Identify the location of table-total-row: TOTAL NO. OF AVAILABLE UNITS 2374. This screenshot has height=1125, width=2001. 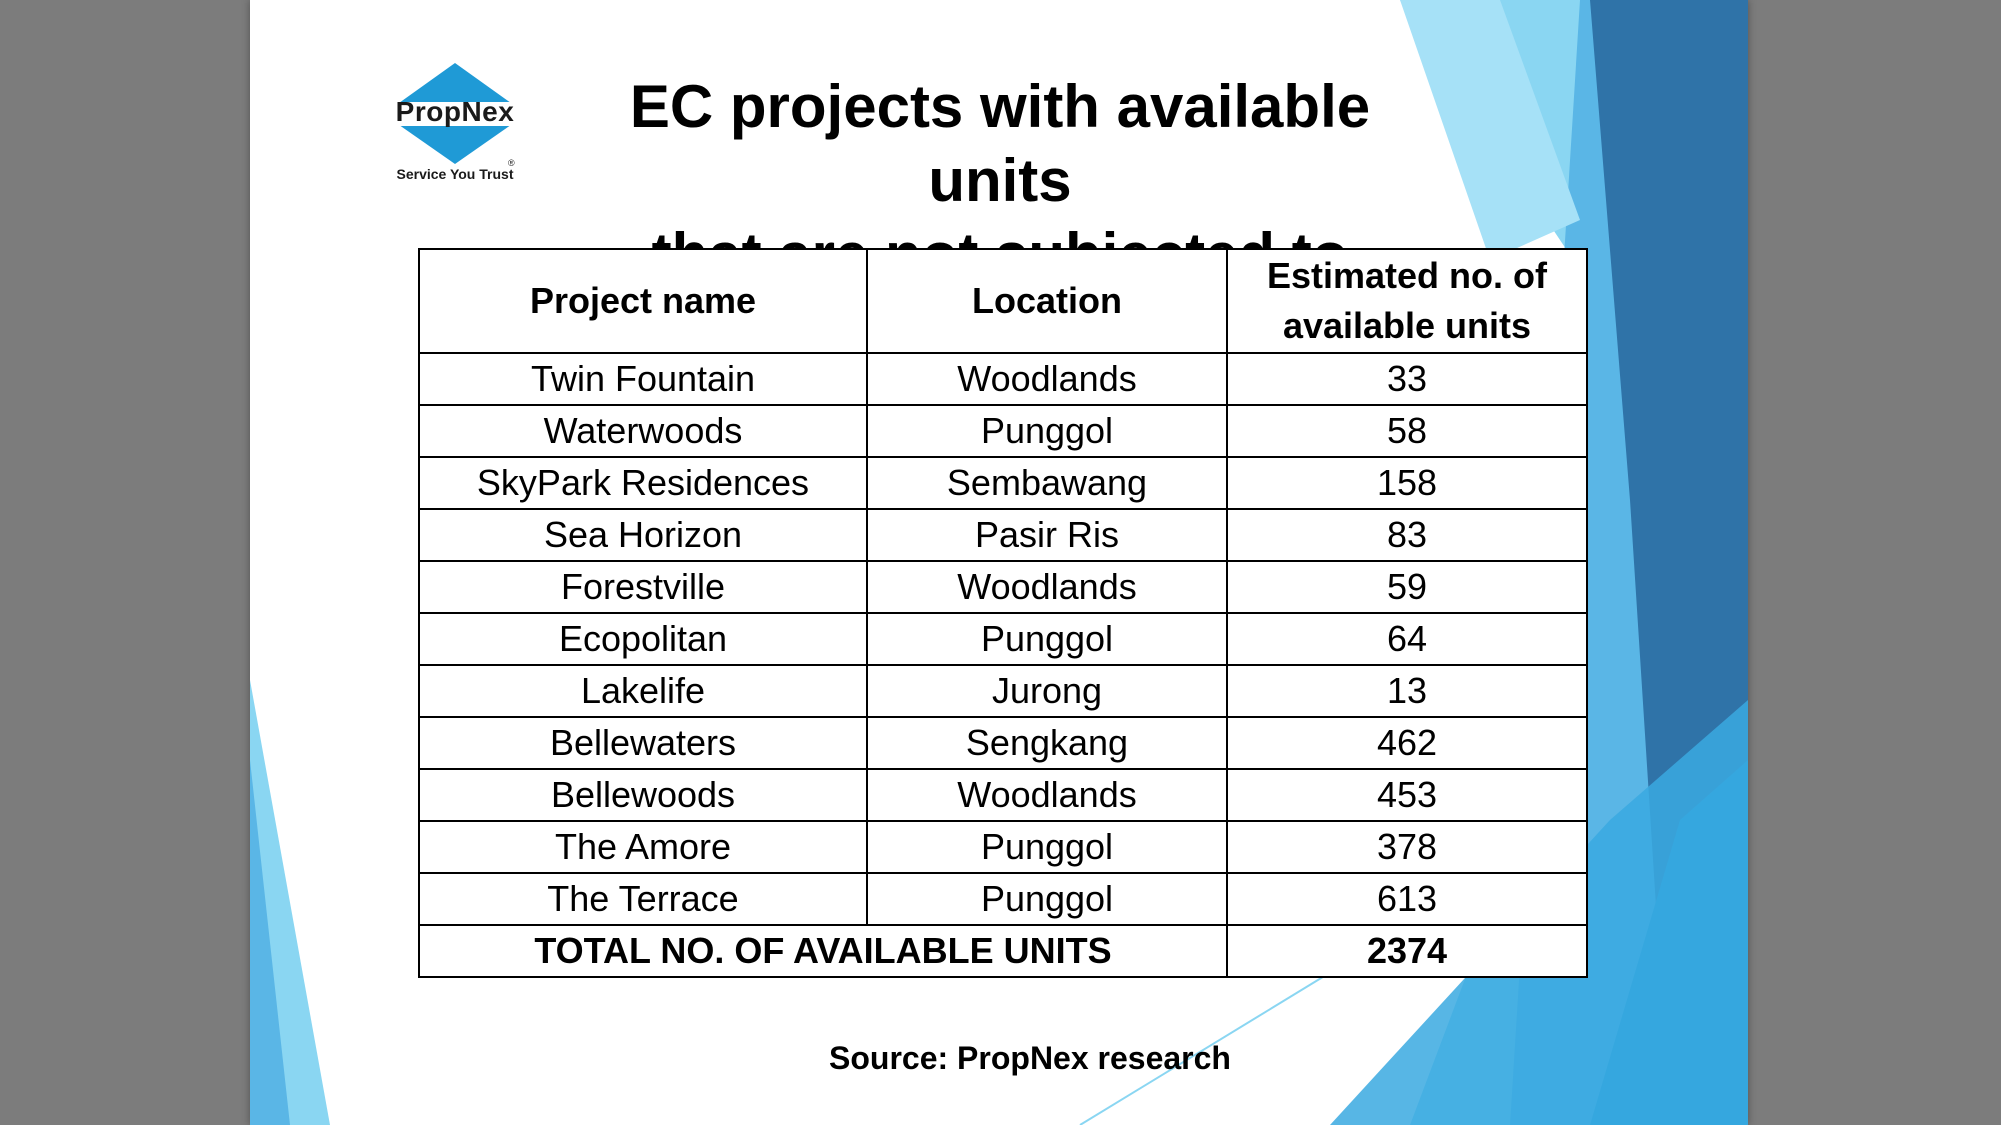
(1003, 951).